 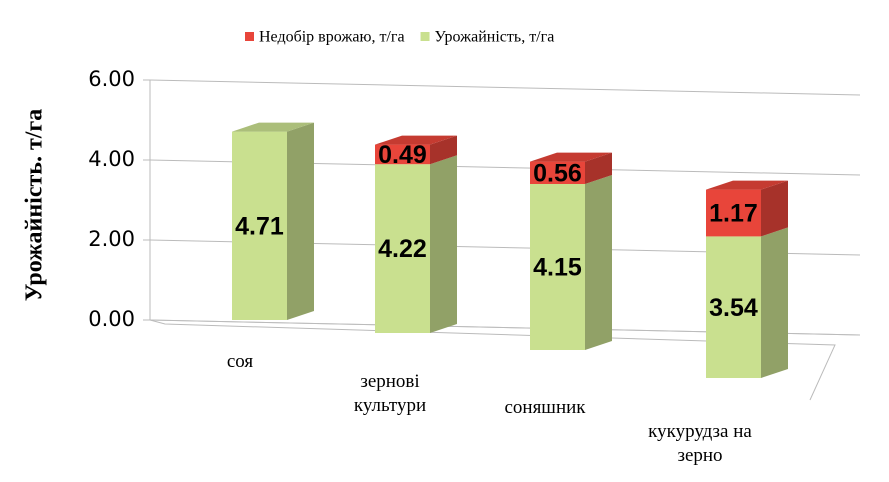 I want to click on data-label: 3.54, so click(x=733, y=308).